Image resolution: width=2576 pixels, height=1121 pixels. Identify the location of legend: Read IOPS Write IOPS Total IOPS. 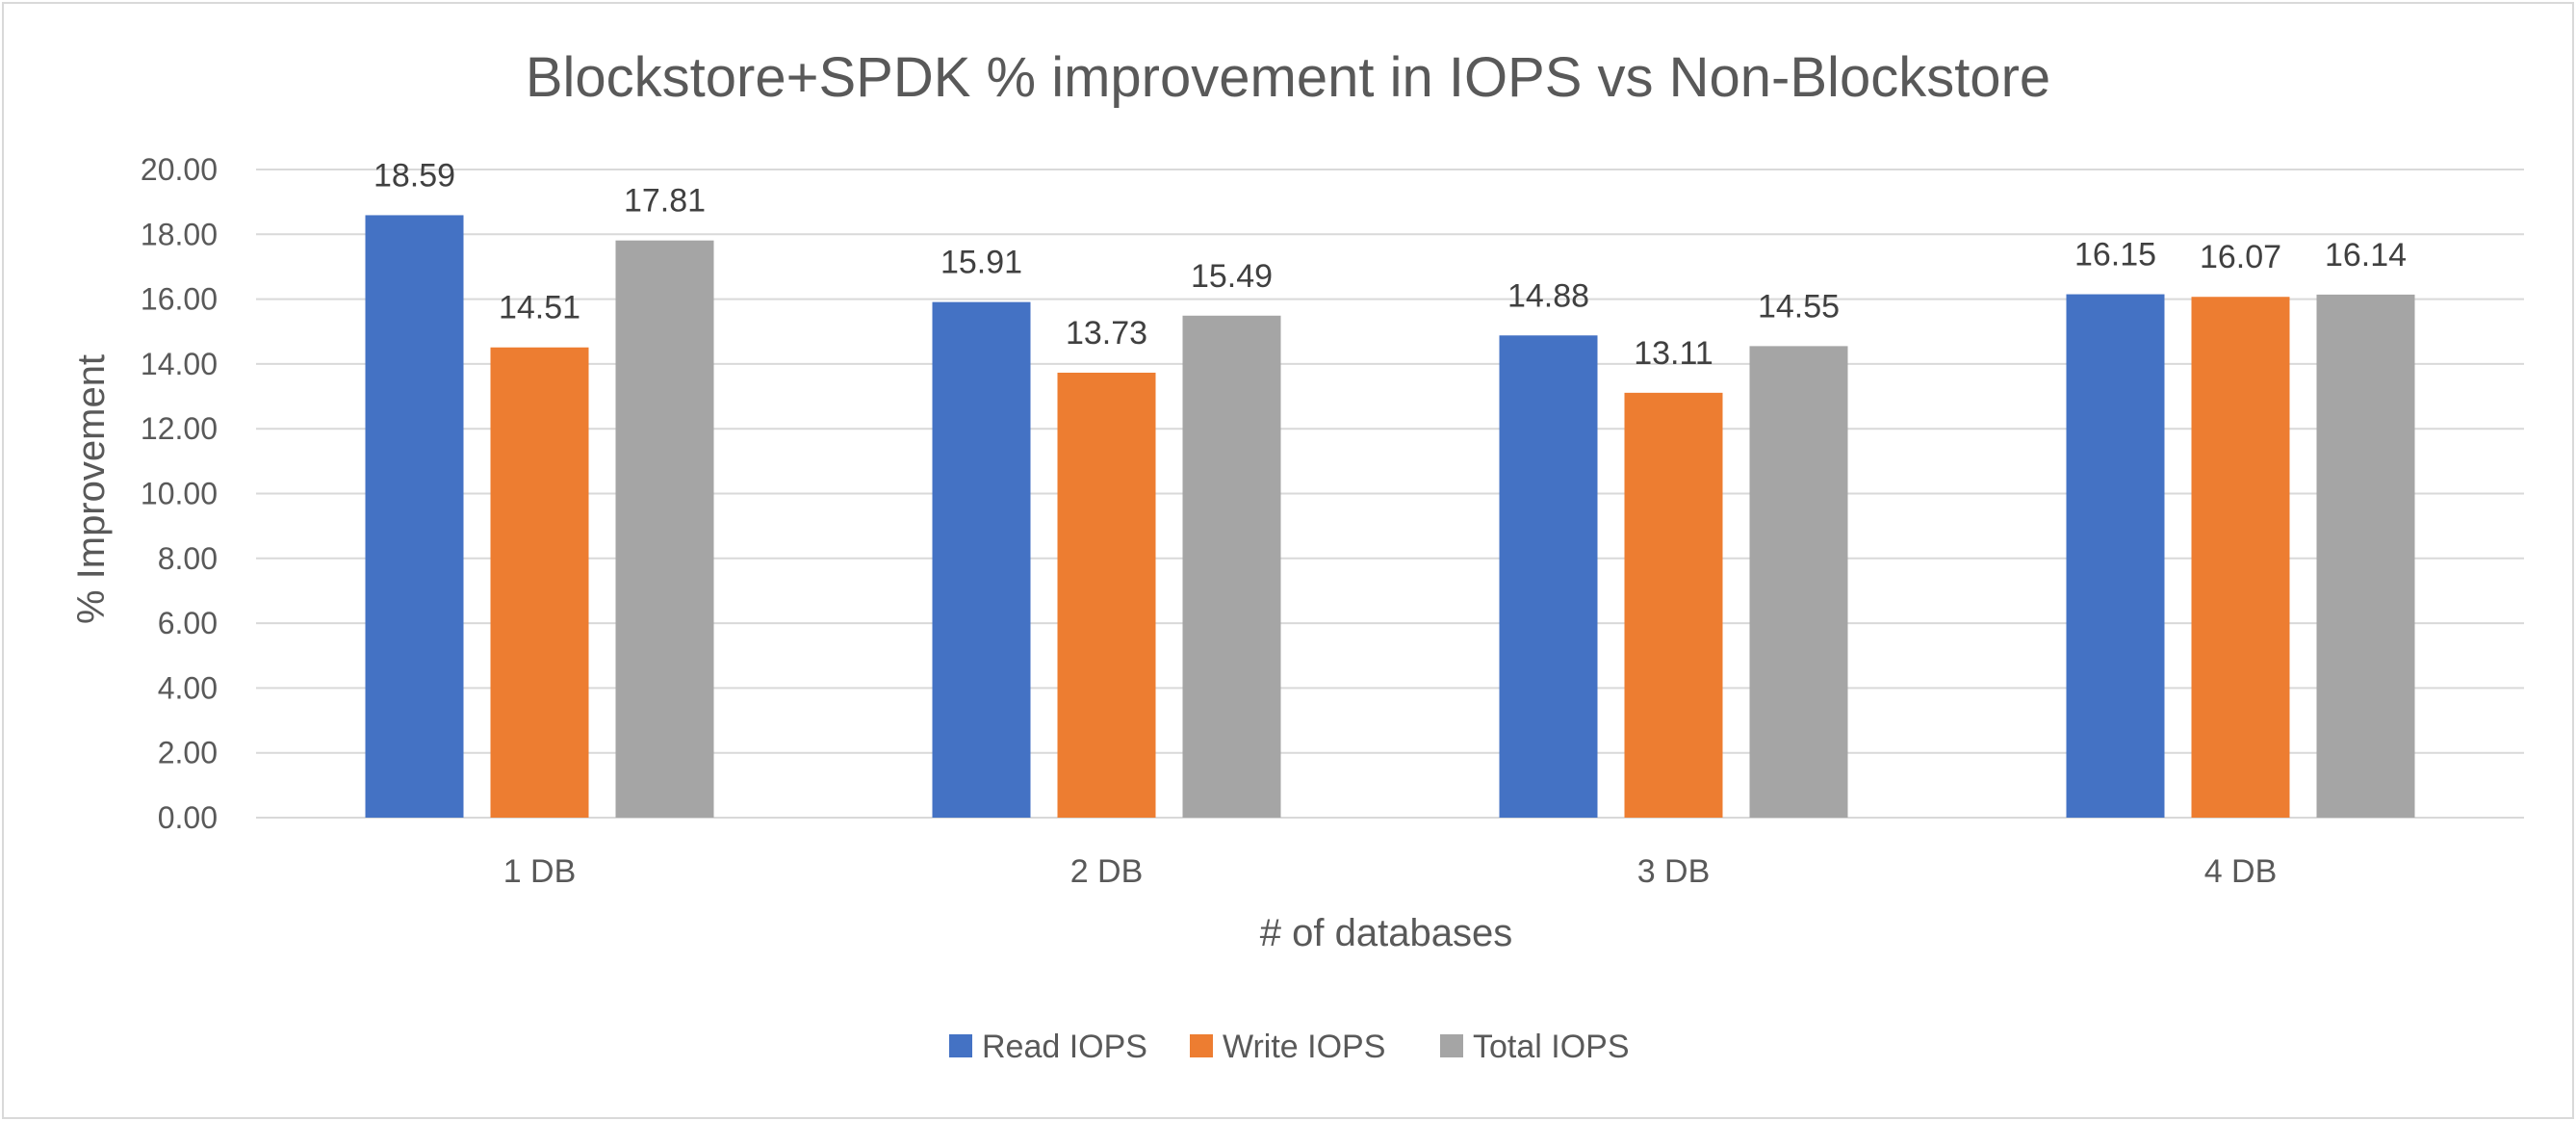
(1289, 1047).